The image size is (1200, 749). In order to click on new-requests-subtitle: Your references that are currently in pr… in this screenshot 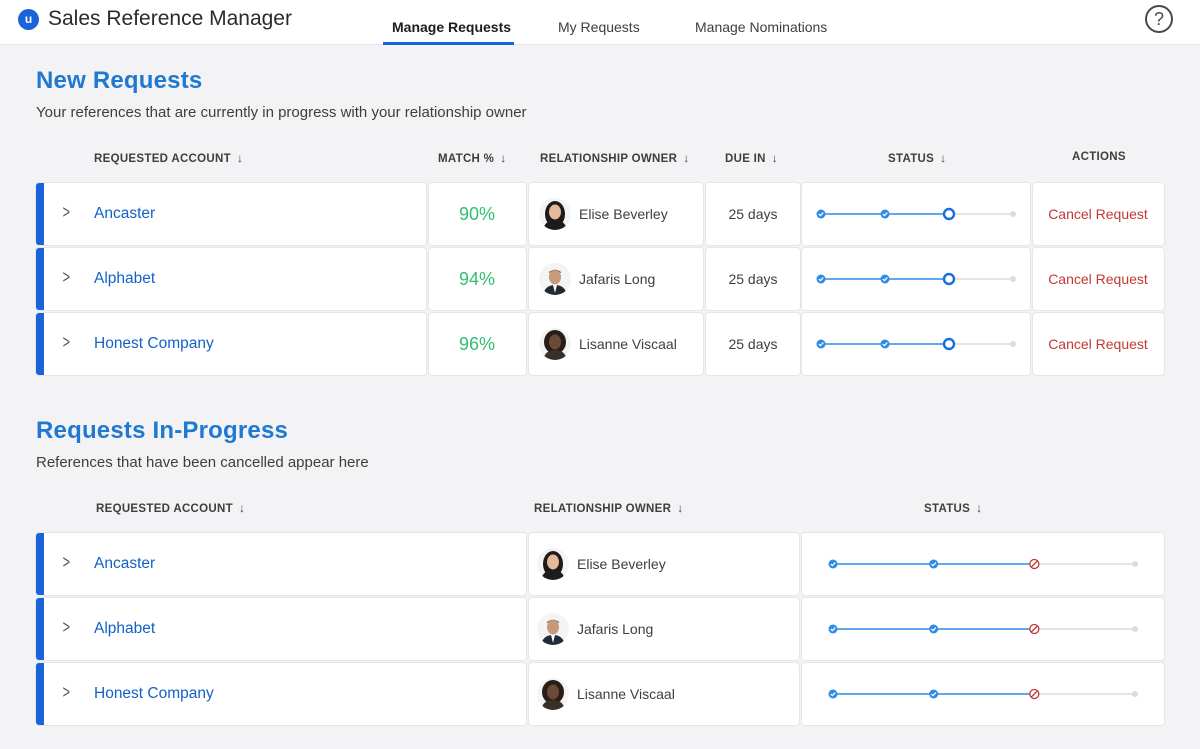, I will do `click(281, 112)`.